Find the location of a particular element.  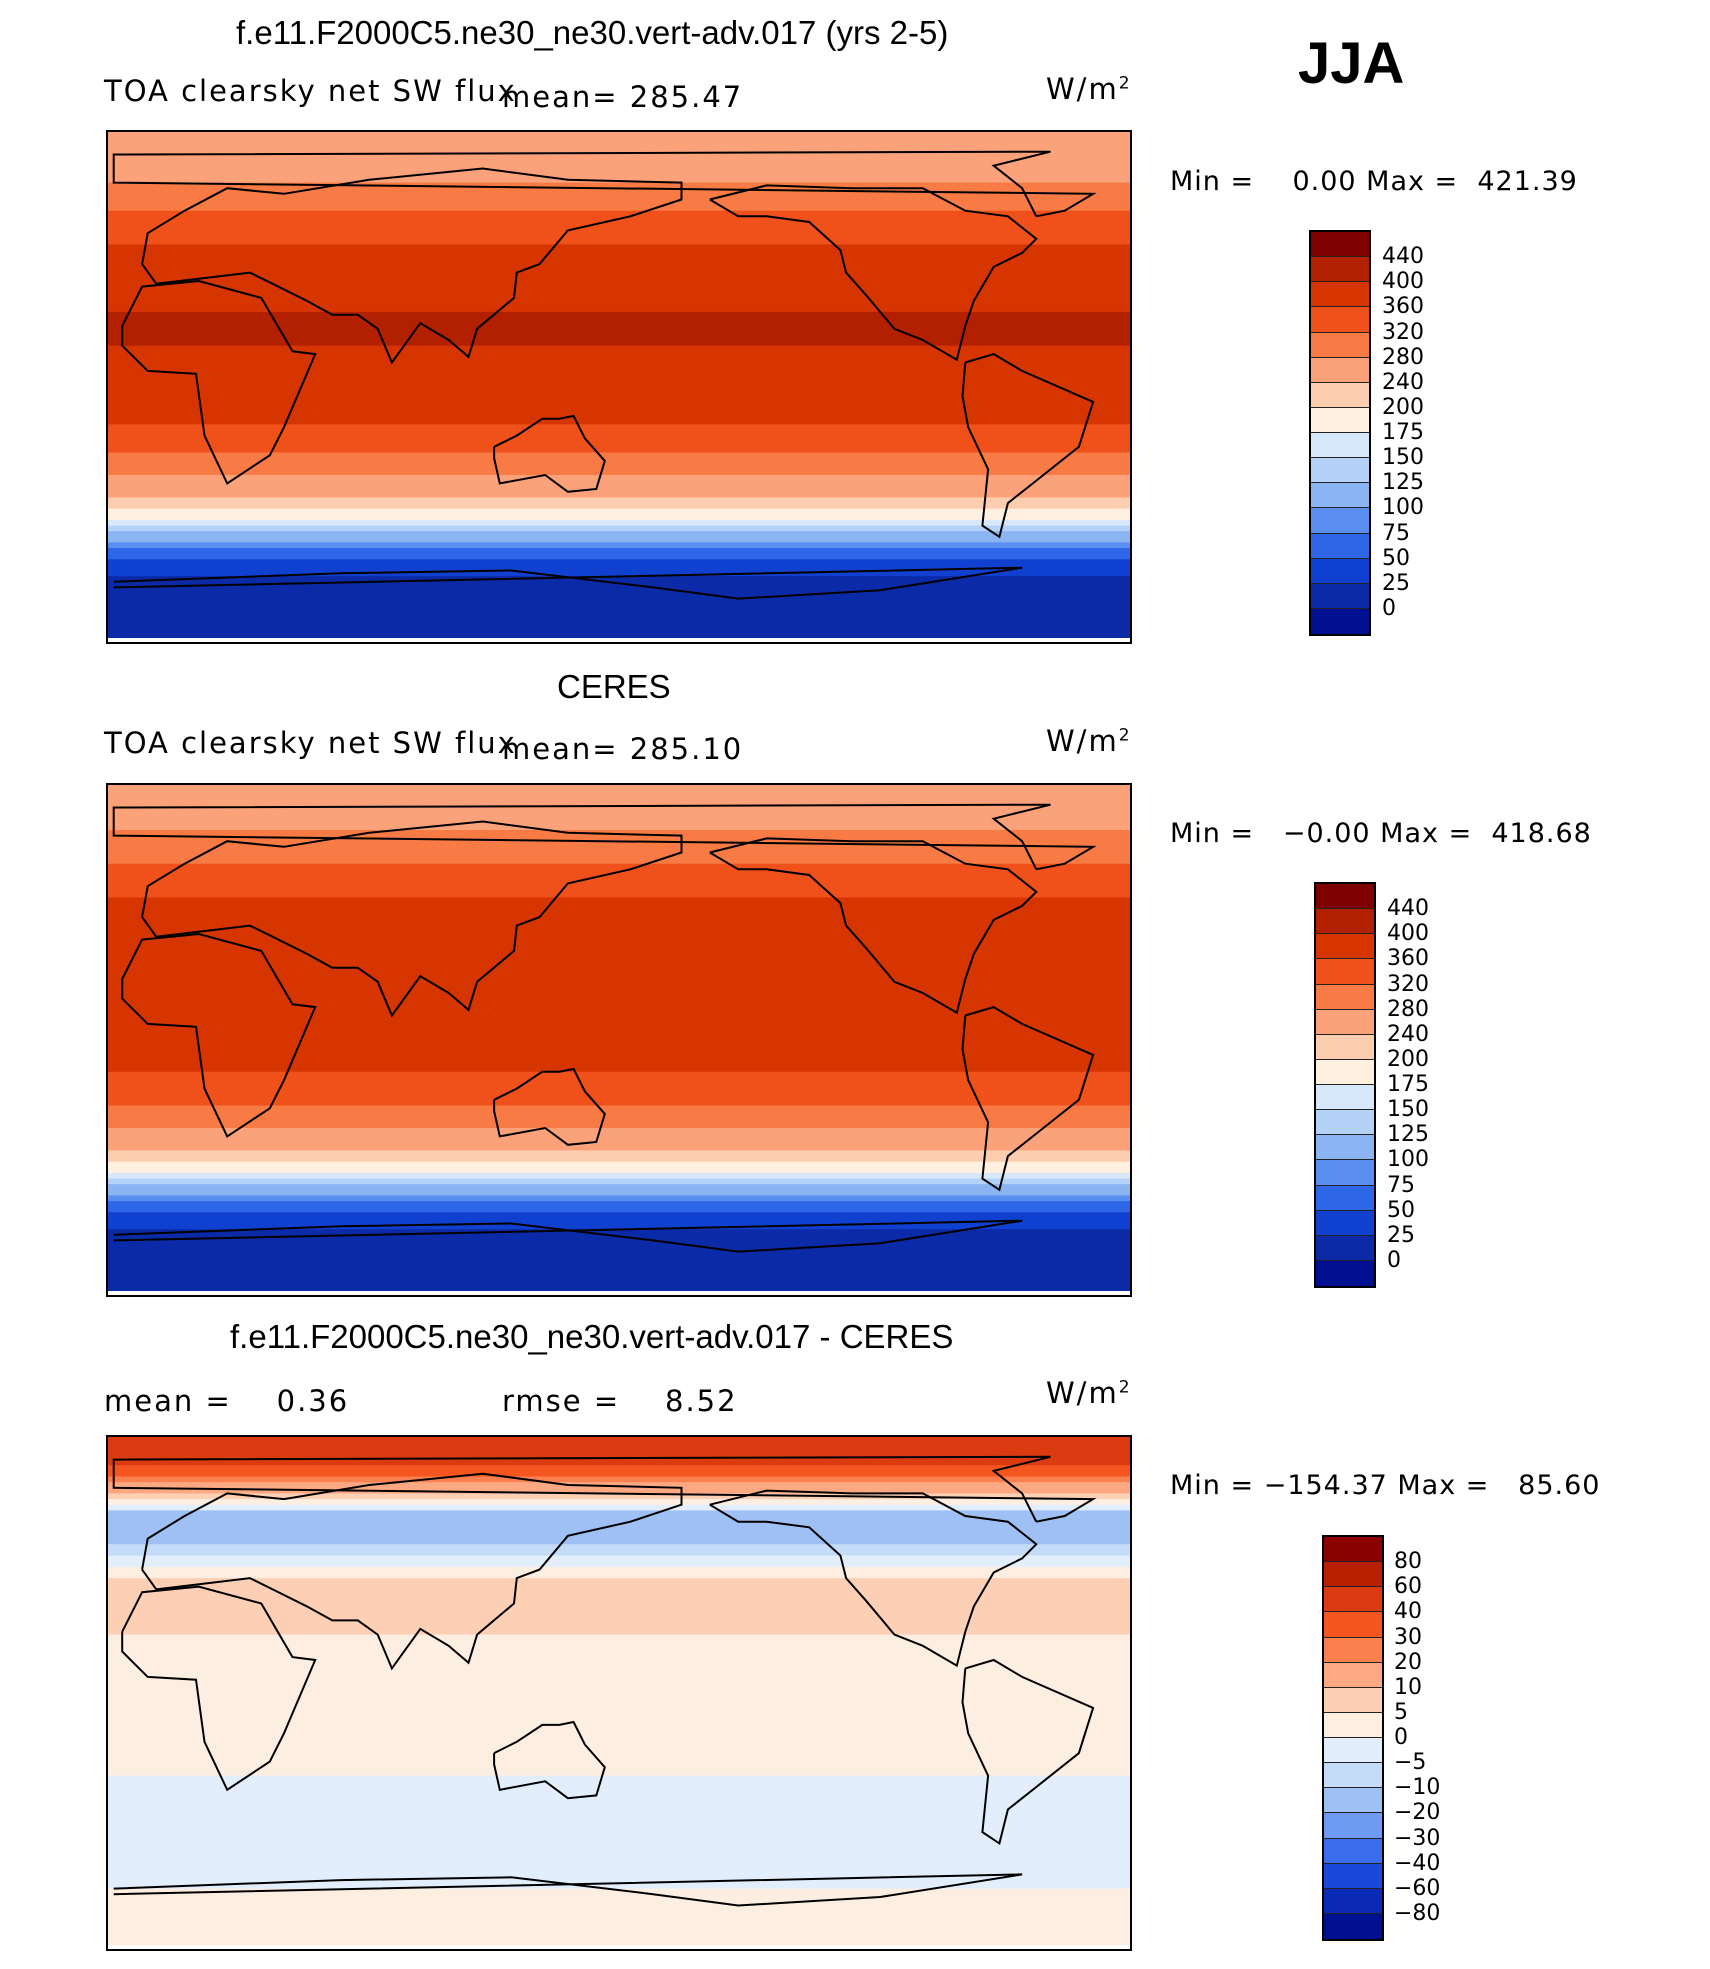

colorbar-tick-label: −80 is located at coordinates (1417, 1913).